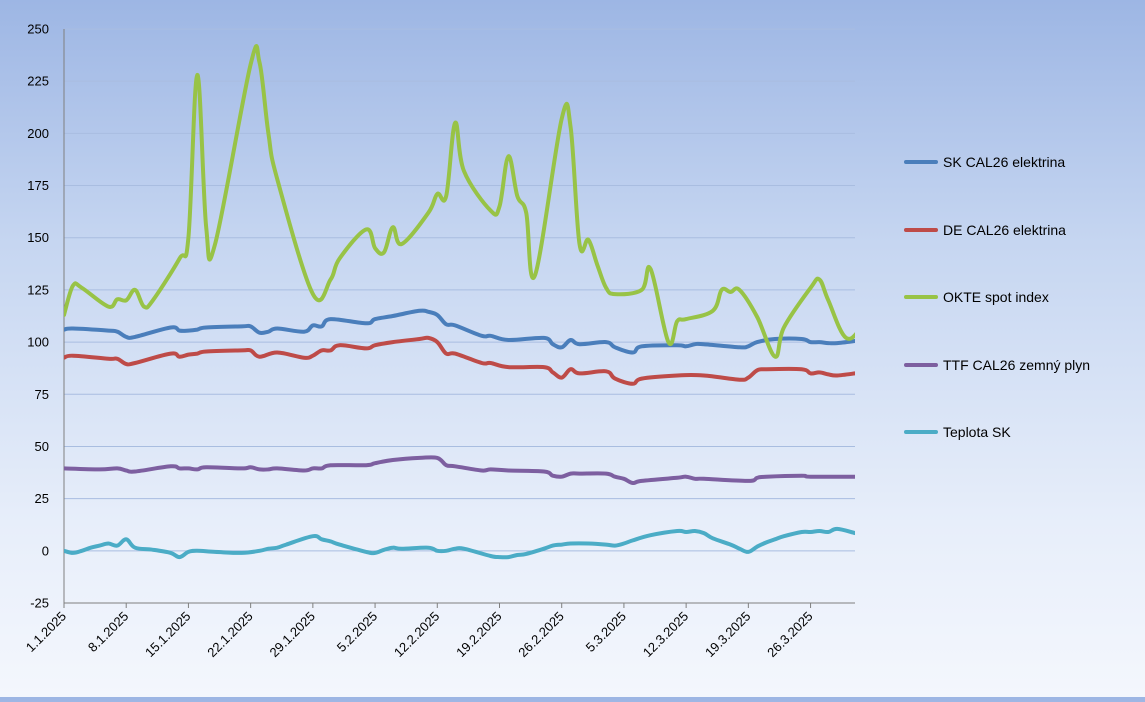 Image resolution: width=1145 pixels, height=702 pixels. What do you see at coordinates (479, 635) in the screenshot?
I see `x-tick-label: 19.2.2025` at bounding box center [479, 635].